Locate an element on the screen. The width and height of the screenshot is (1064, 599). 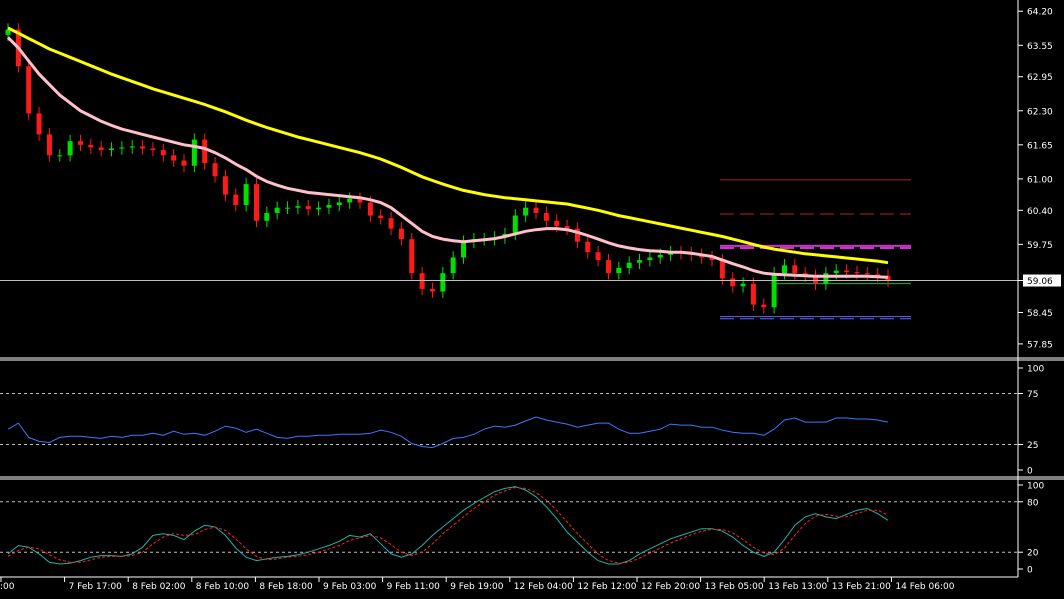
time-axis-label: 8 Feb 02:00 is located at coordinates (159, 587).